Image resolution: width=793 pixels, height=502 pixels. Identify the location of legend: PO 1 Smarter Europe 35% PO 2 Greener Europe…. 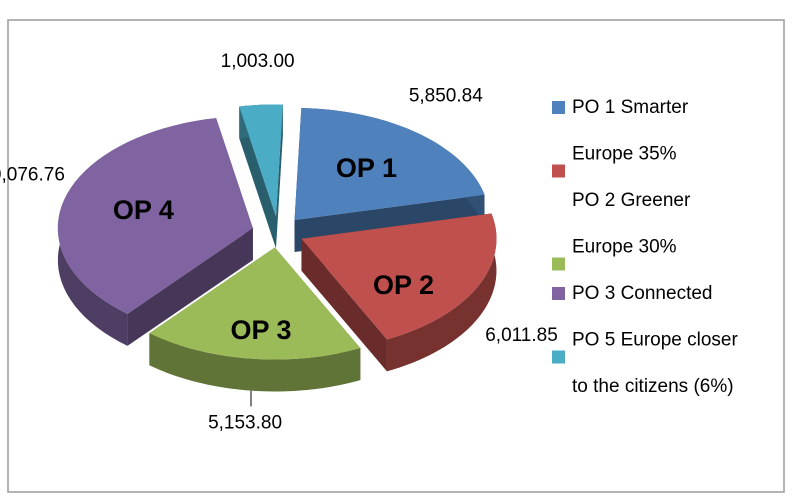
(645, 247).